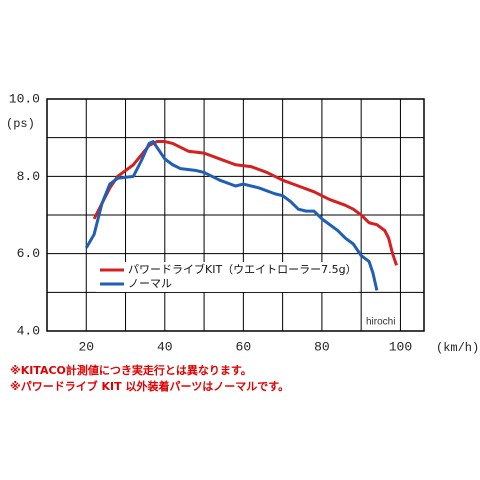 The image size is (480, 480). Describe the element at coordinates (28, 253) in the screenshot. I see `y-tick-label: 6.0` at that location.